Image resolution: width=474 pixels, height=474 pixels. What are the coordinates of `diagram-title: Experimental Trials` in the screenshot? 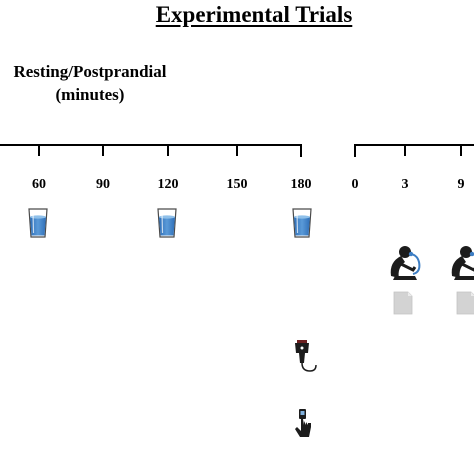 It's located at (254, 14).